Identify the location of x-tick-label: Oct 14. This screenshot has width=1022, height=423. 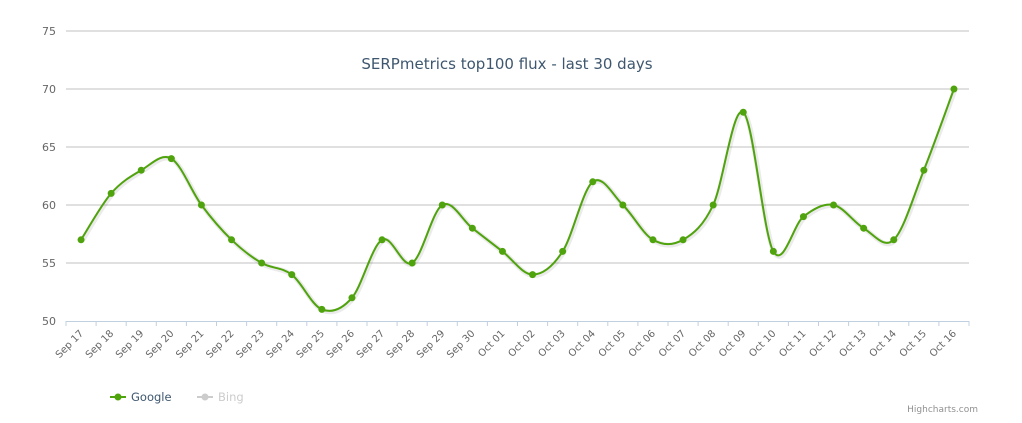
(883, 343).